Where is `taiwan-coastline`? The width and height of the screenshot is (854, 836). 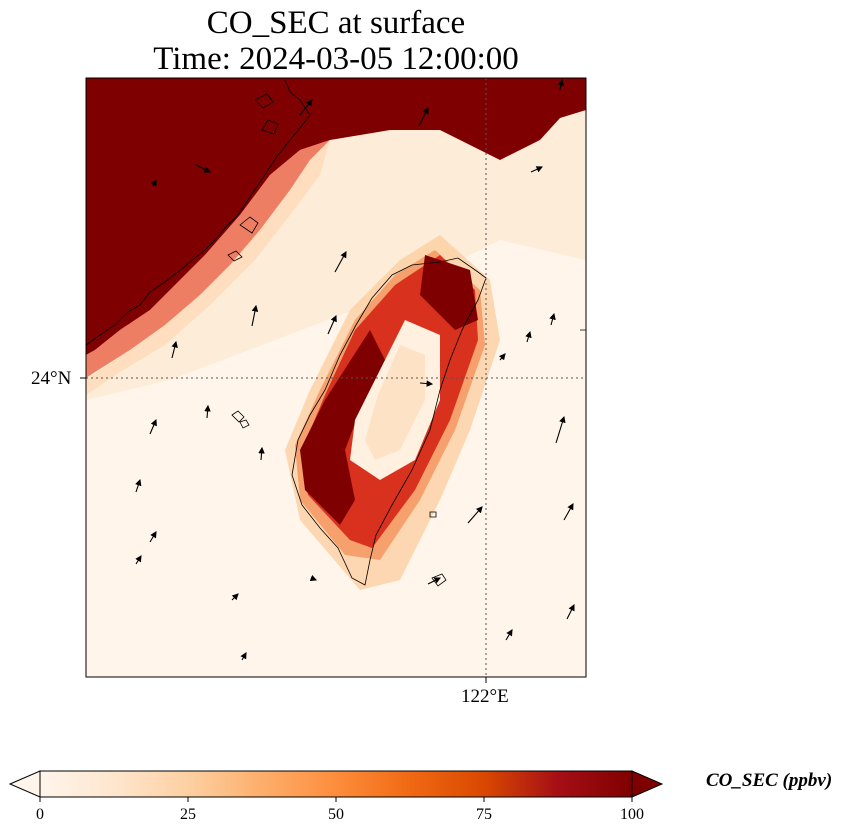 taiwan-coastline is located at coordinates (389, 421).